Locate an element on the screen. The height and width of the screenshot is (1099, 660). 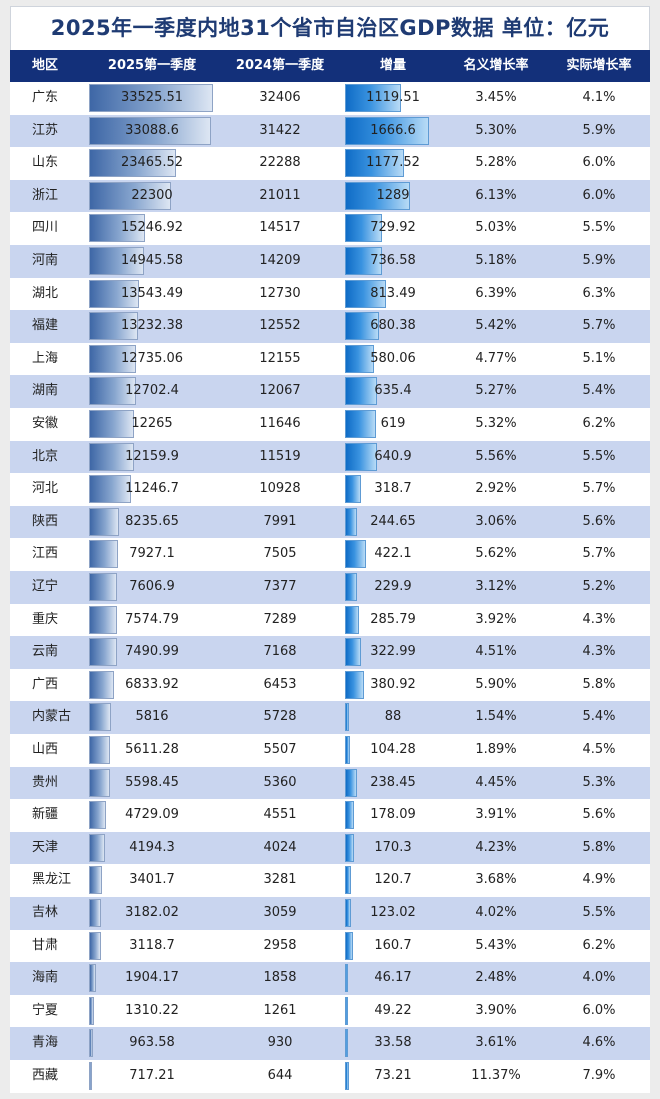
cell-increase: 318.7 is located at coordinates (393, 489).